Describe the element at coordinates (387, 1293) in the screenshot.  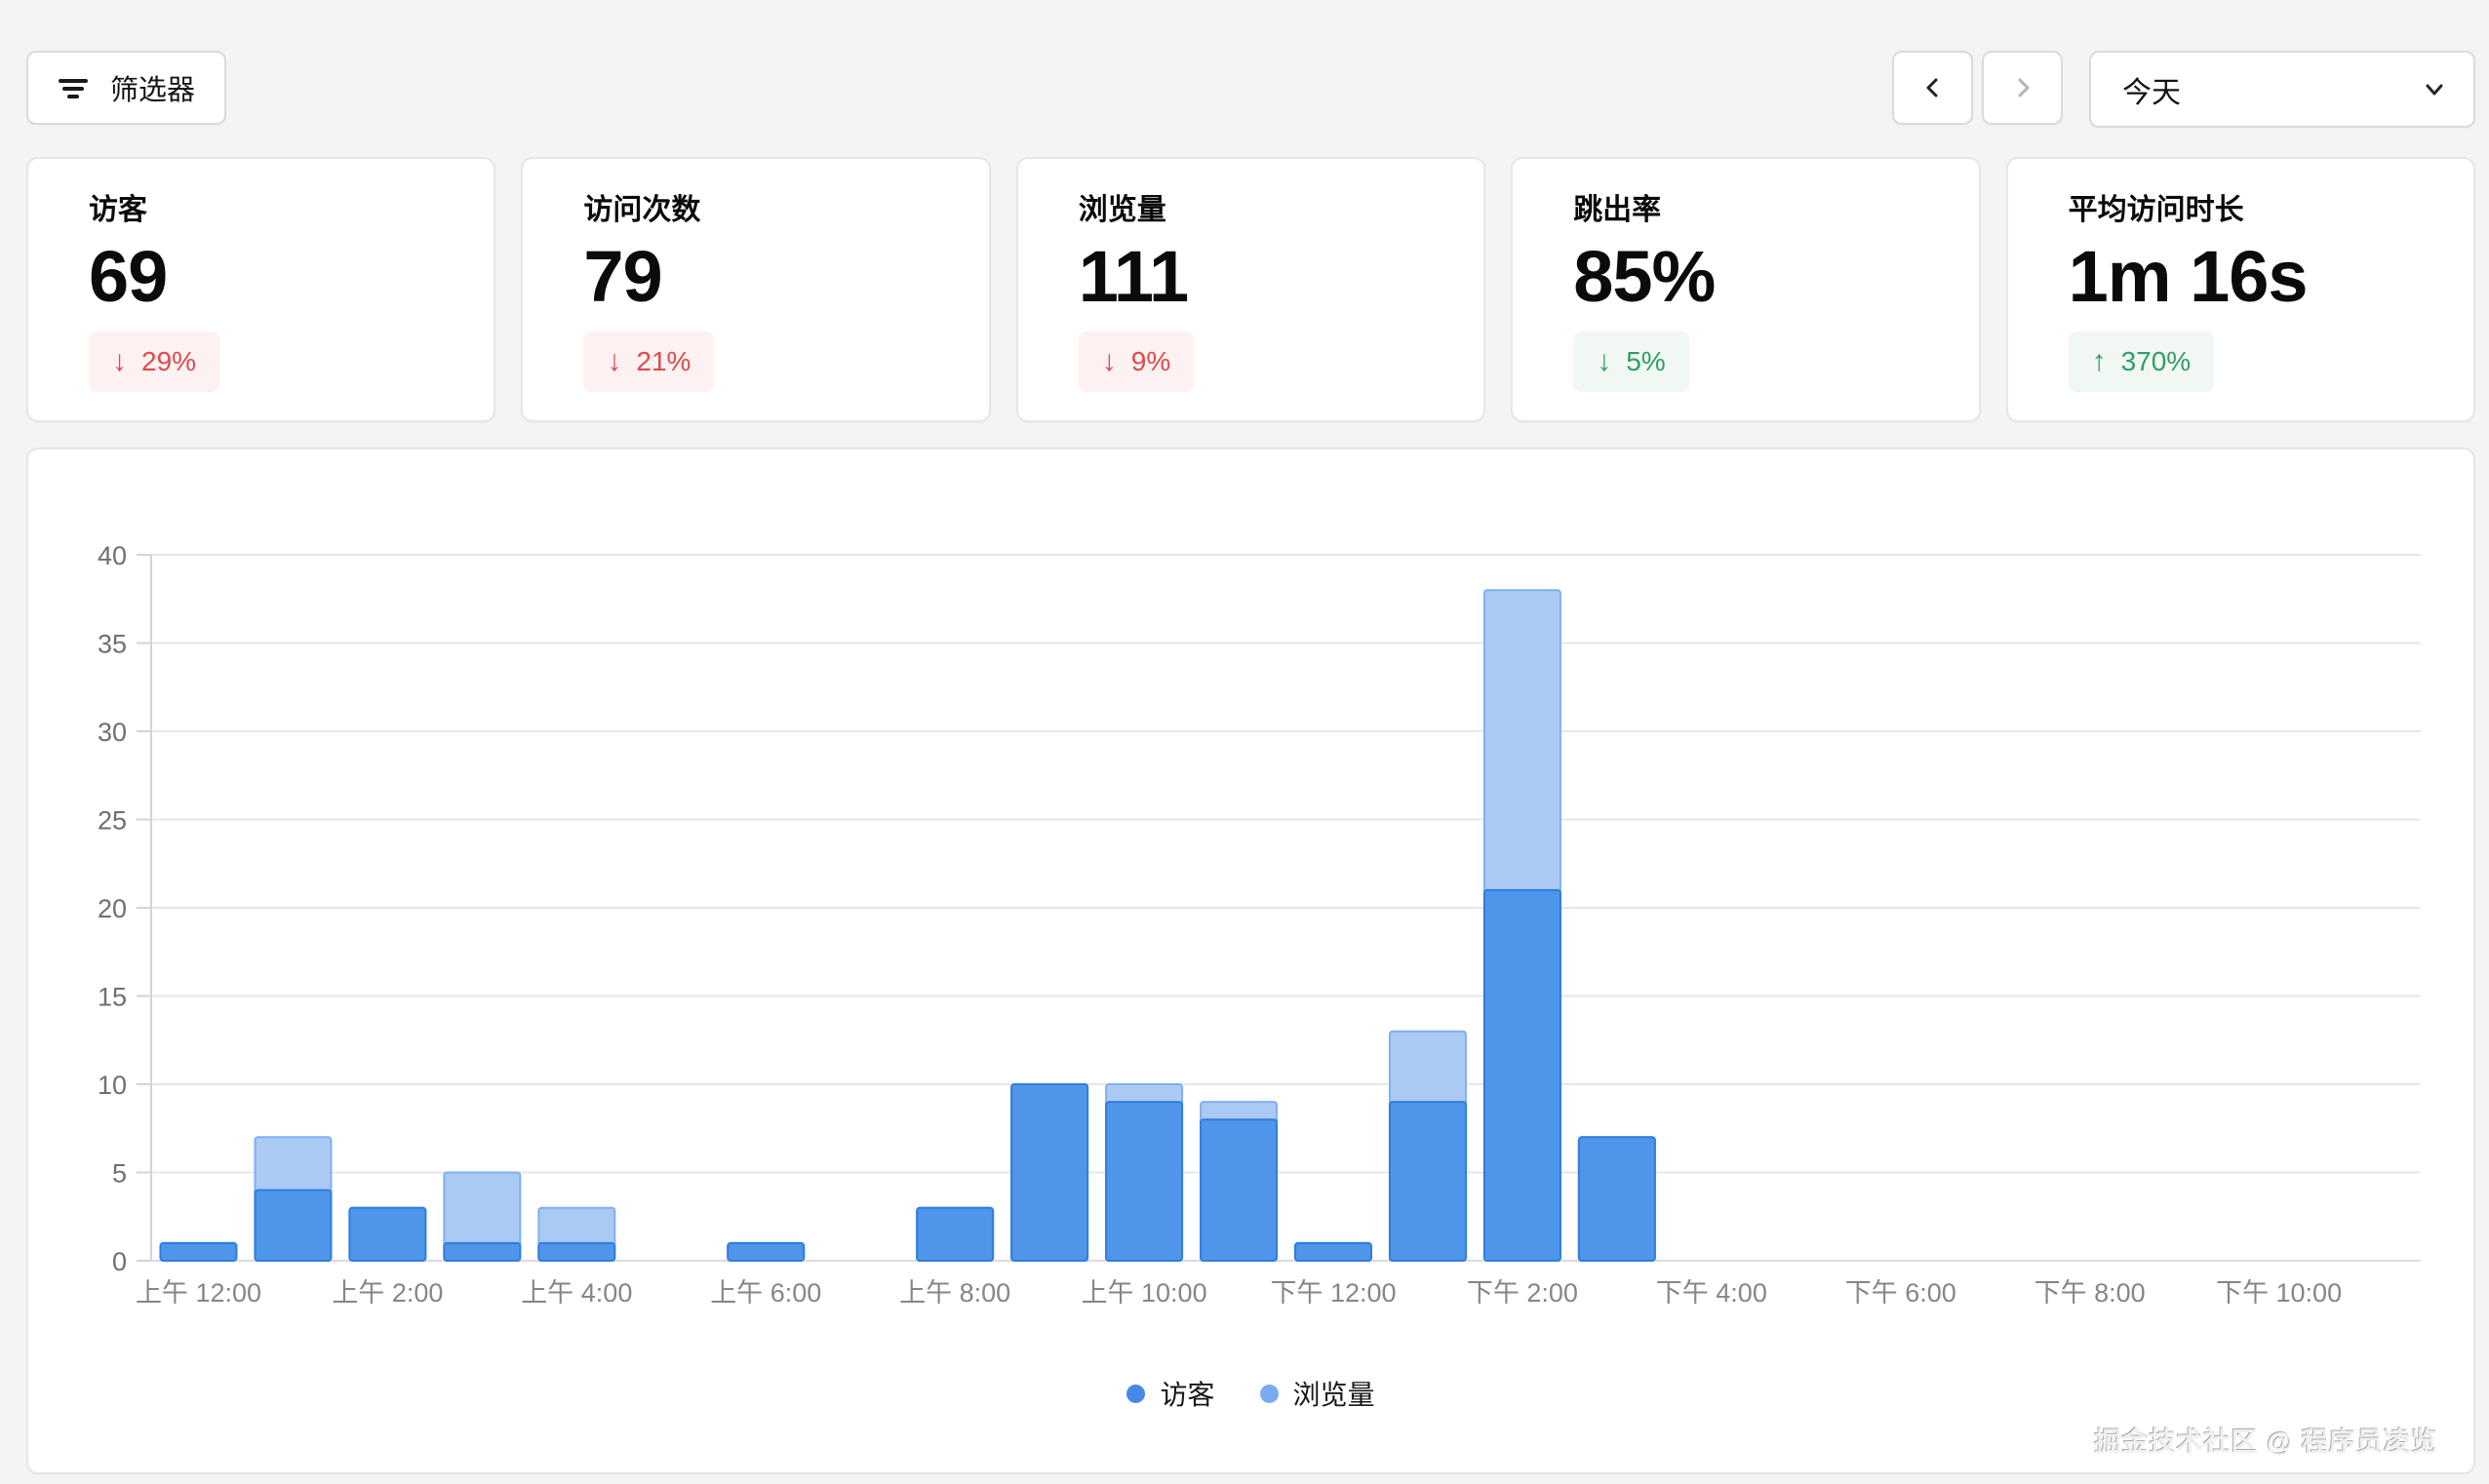
I see `x-axis-label-1: 上午 2:00` at that location.